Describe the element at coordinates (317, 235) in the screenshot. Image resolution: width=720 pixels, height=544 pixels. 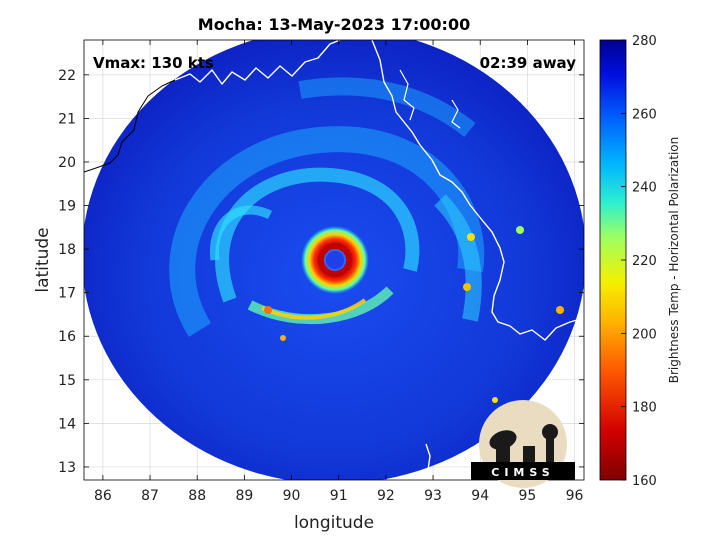
I see `inner-rainband-north` at that location.